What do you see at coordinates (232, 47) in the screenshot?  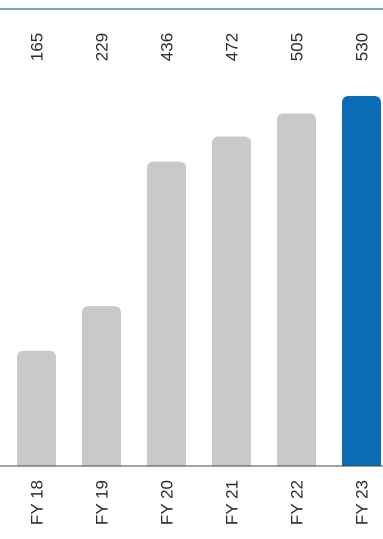 I see `value-label: 472` at bounding box center [232, 47].